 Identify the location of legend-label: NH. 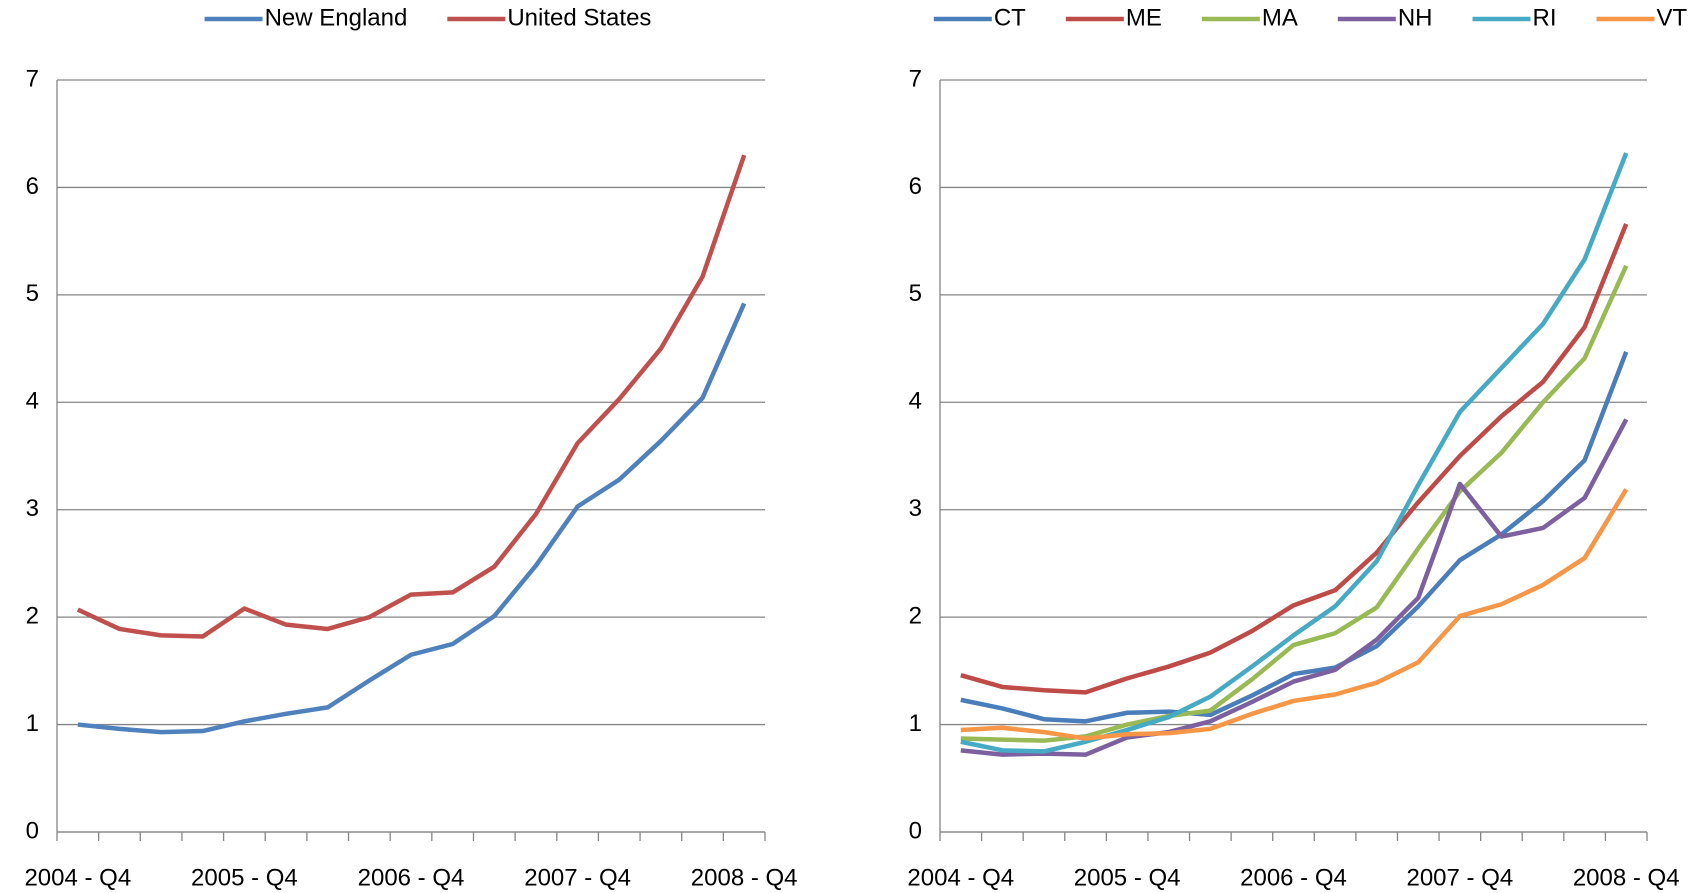
(1415, 17).